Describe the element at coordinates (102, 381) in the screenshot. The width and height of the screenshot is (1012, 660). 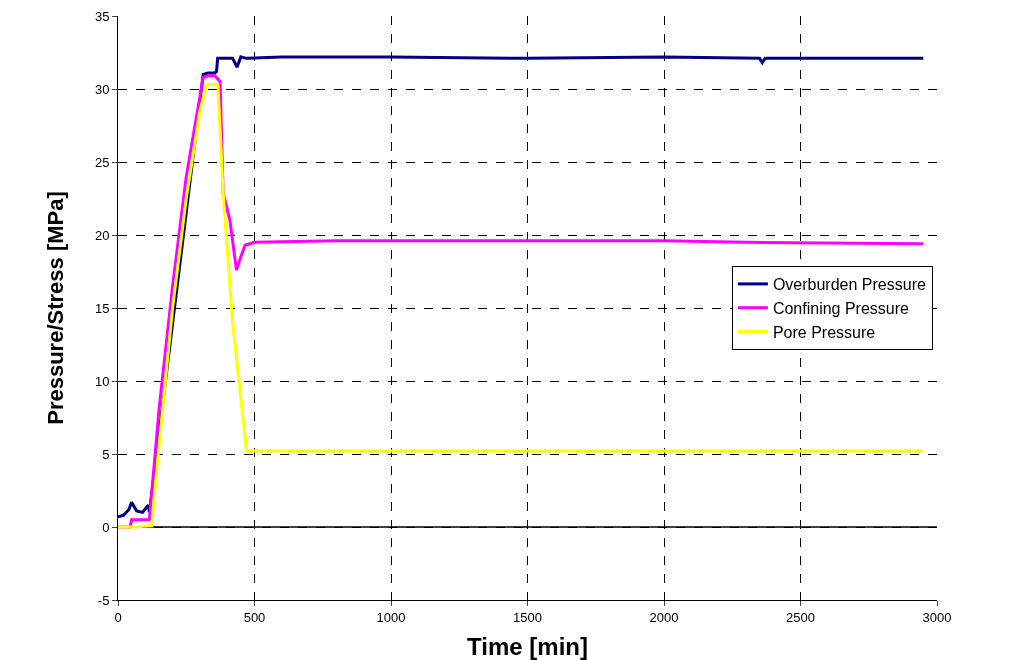
I see `y-tick-label: 10` at that location.